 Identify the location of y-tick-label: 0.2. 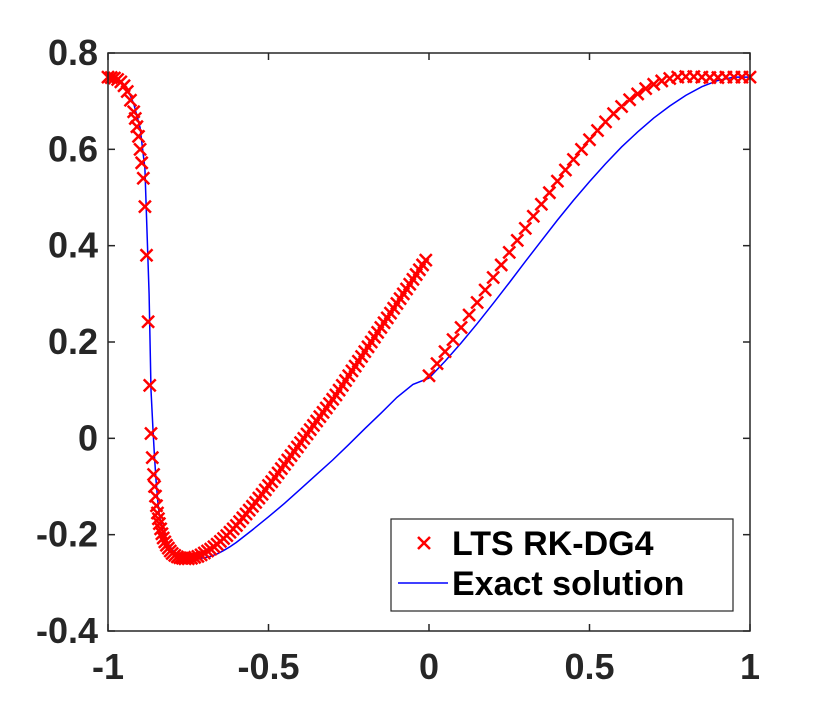
(73, 341).